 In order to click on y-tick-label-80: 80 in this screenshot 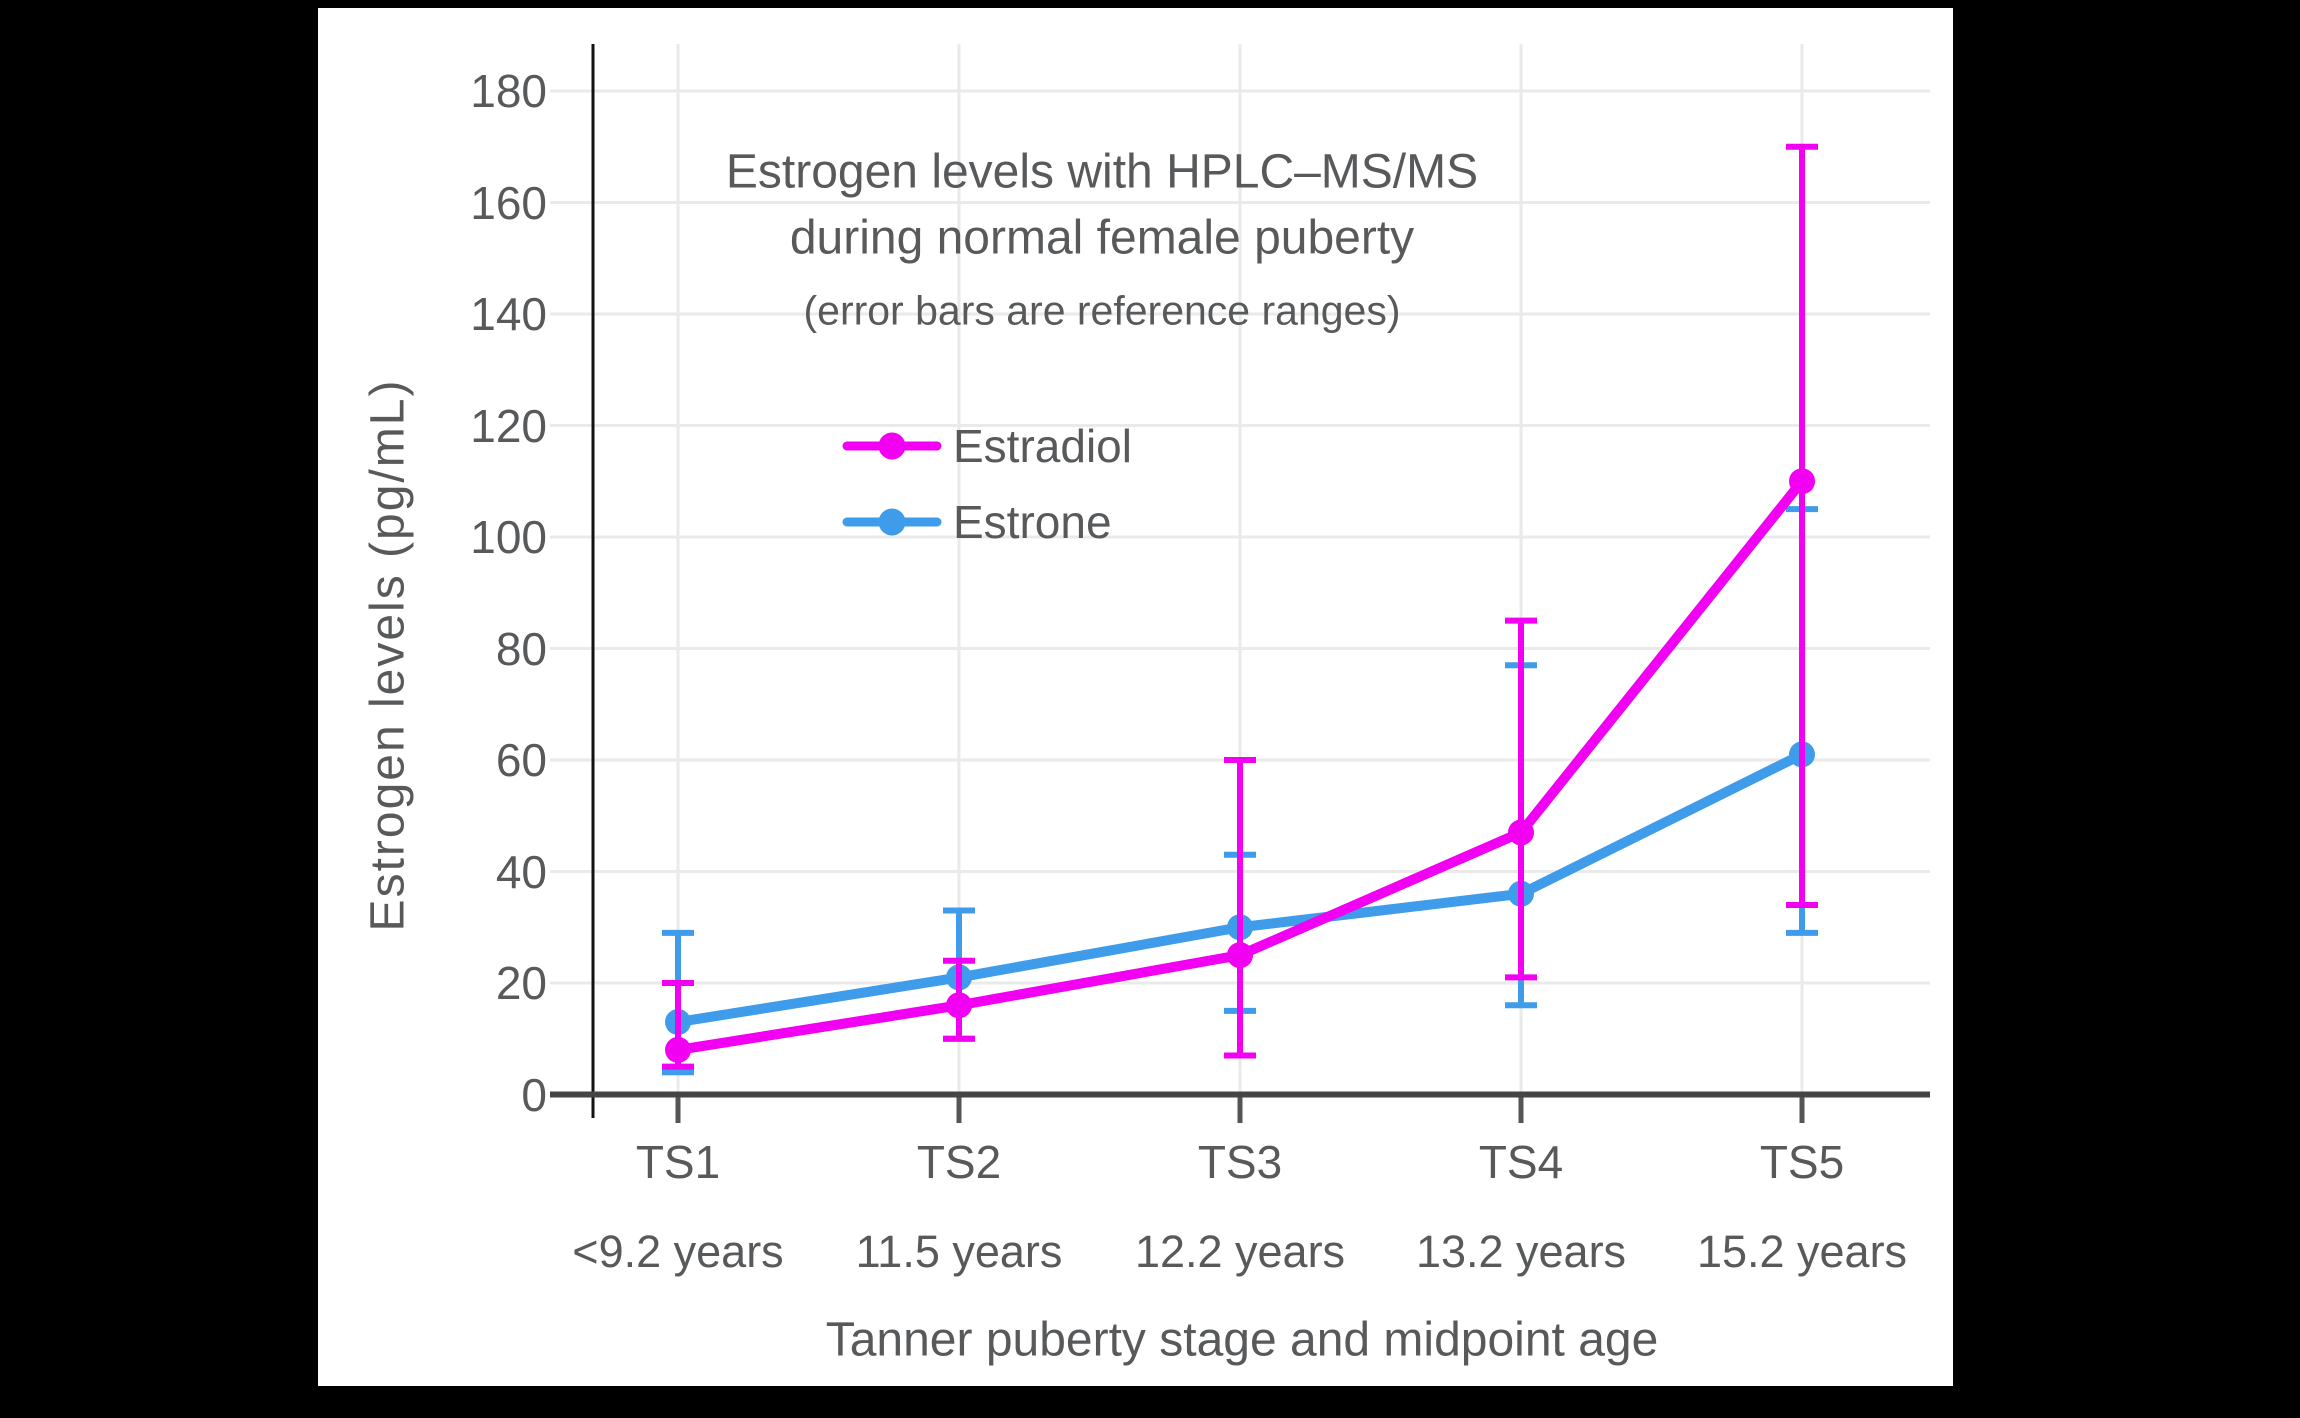, I will do `click(521, 648)`.